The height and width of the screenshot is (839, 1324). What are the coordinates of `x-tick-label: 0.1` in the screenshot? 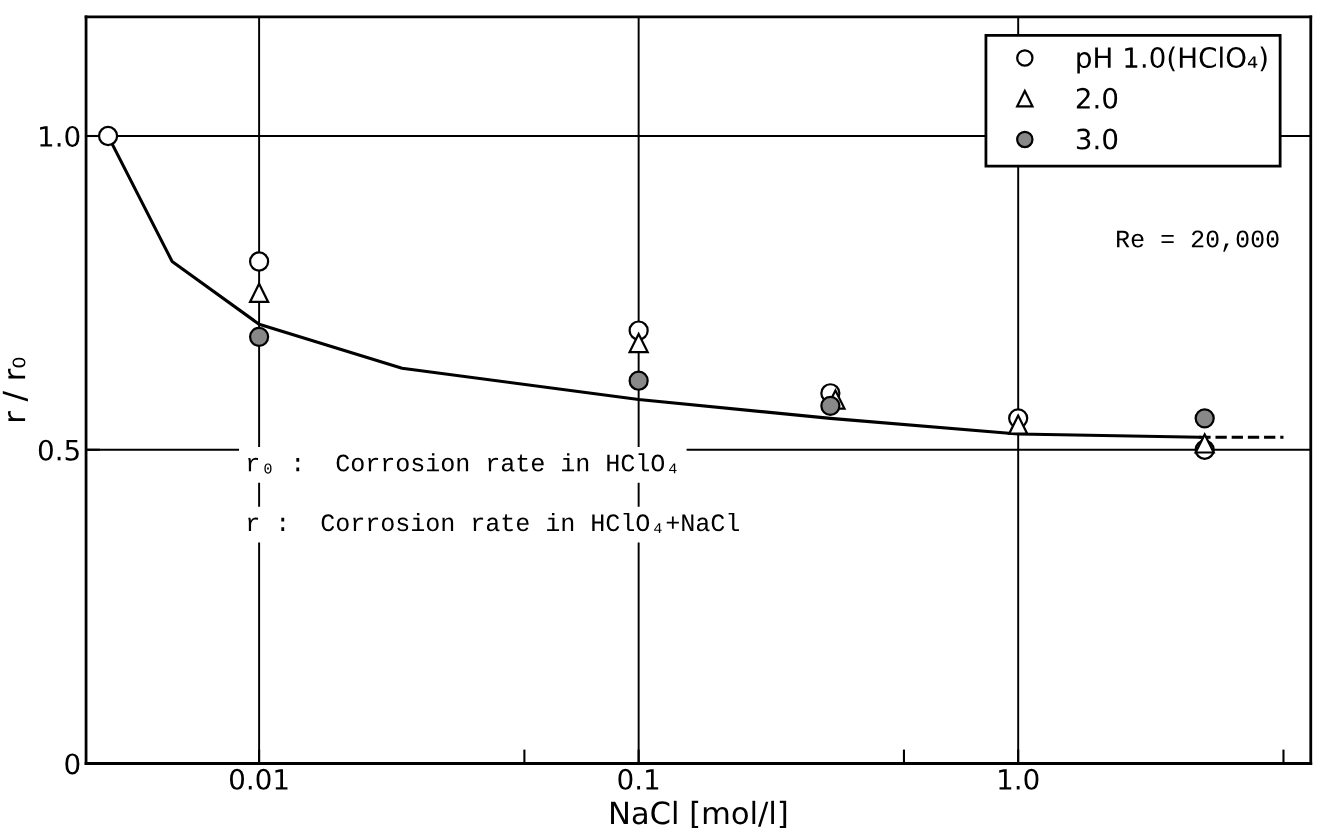 It's located at (638, 779).